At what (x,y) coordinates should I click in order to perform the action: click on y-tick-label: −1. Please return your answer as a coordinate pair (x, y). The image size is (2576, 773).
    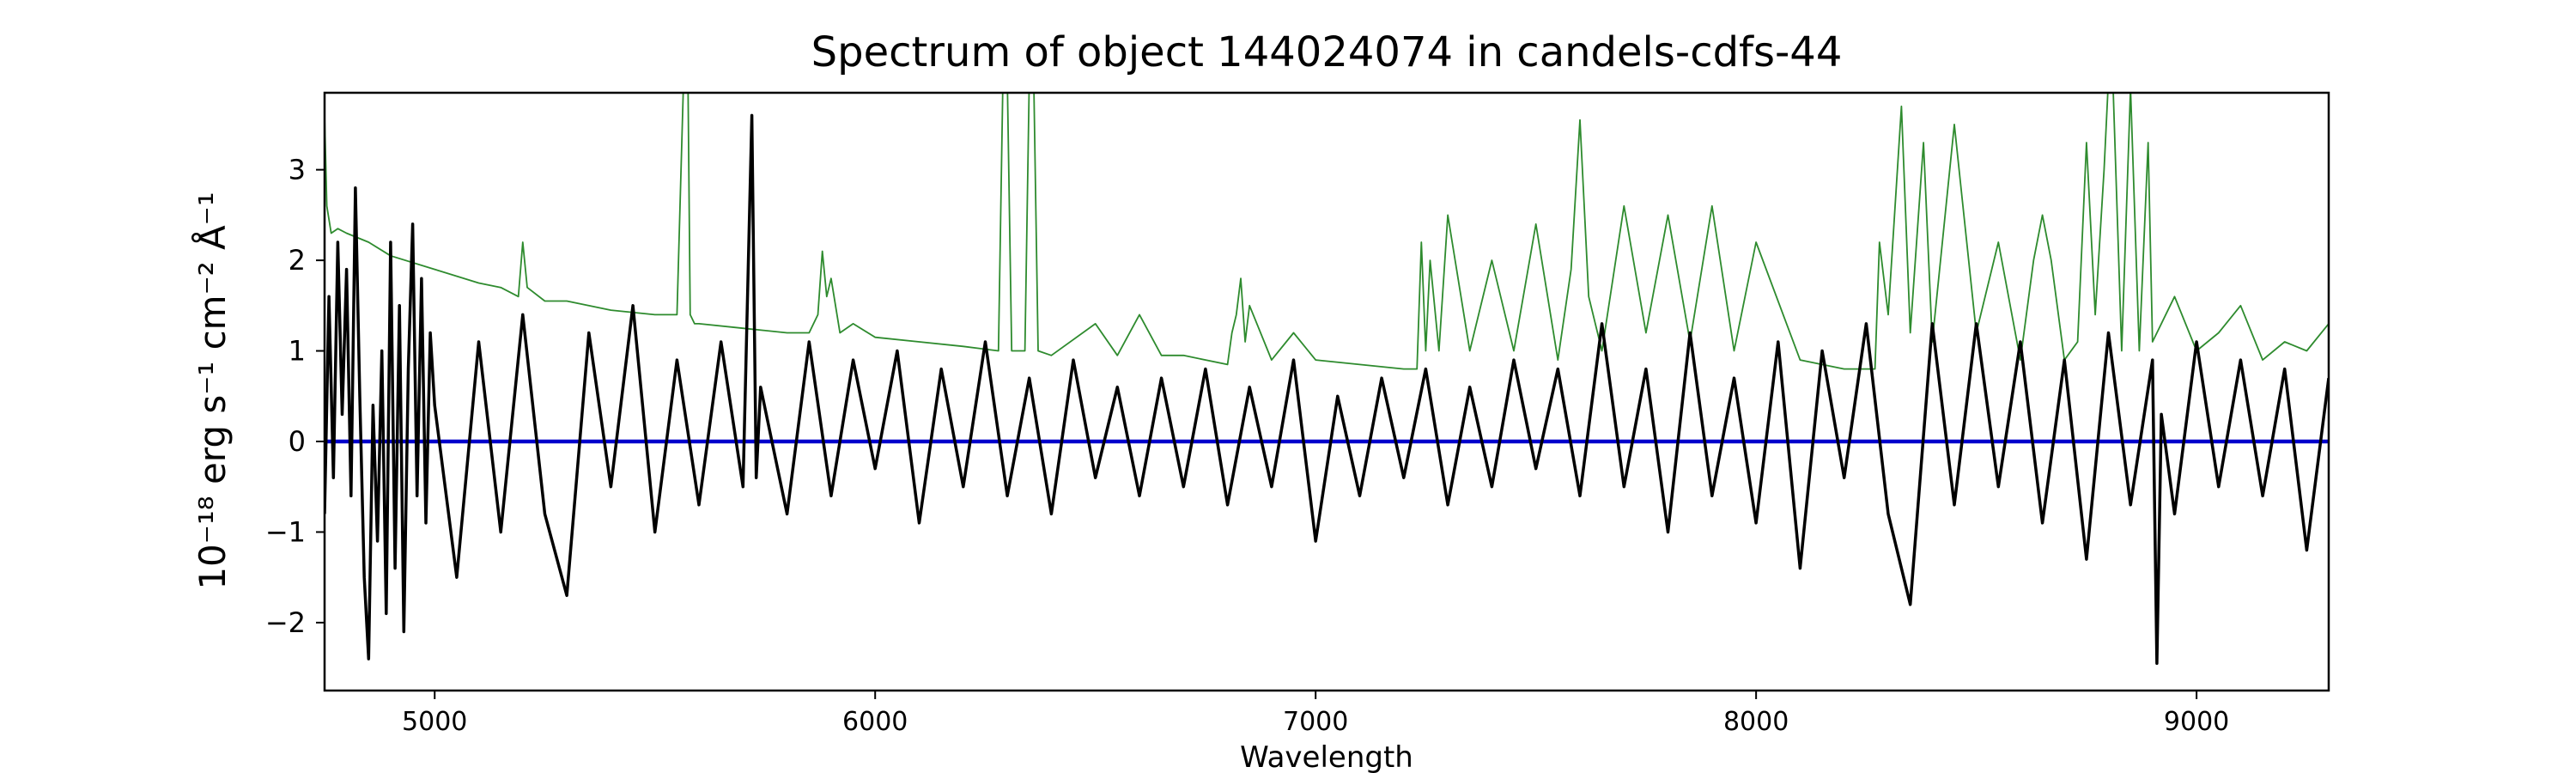
    Looking at the image, I should click on (285, 531).